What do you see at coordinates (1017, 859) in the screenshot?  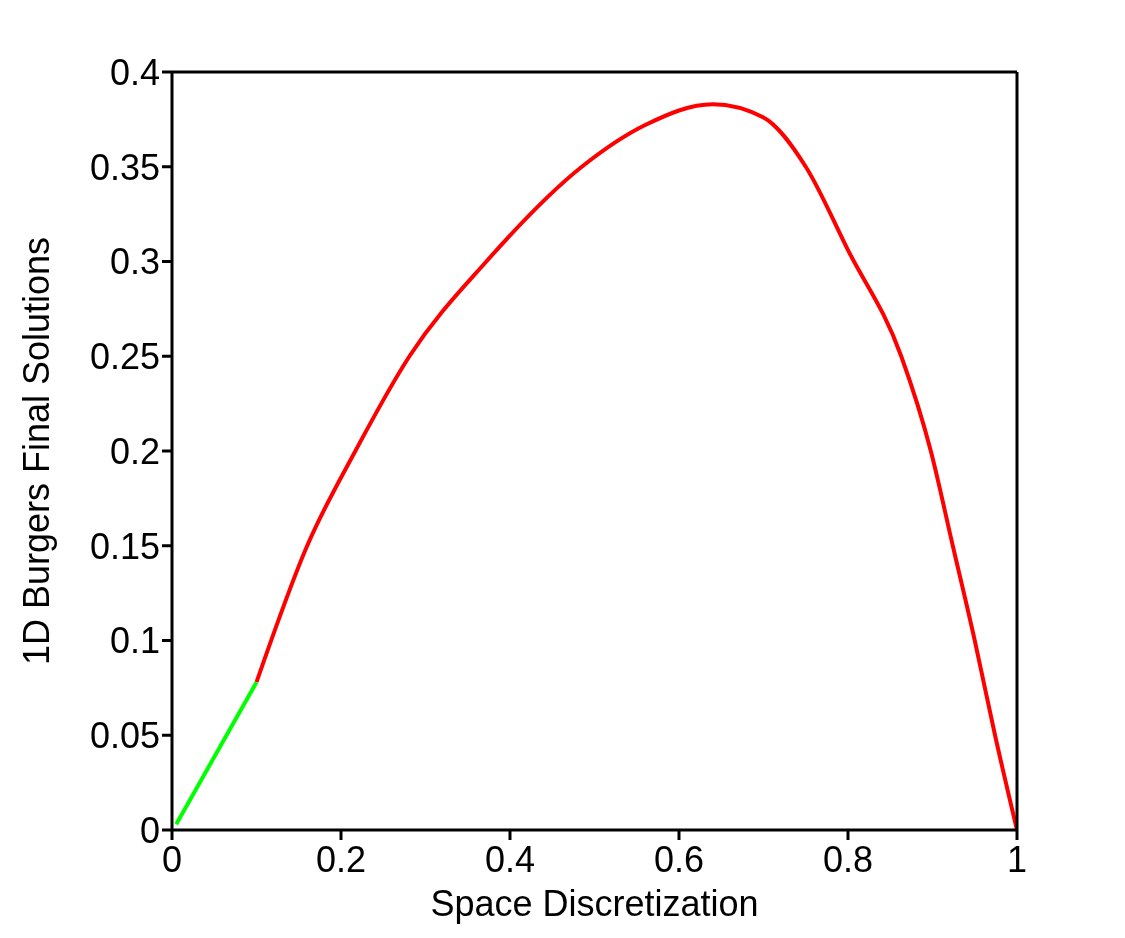 I see `x-tick-label: 1` at bounding box center [1017, 859].